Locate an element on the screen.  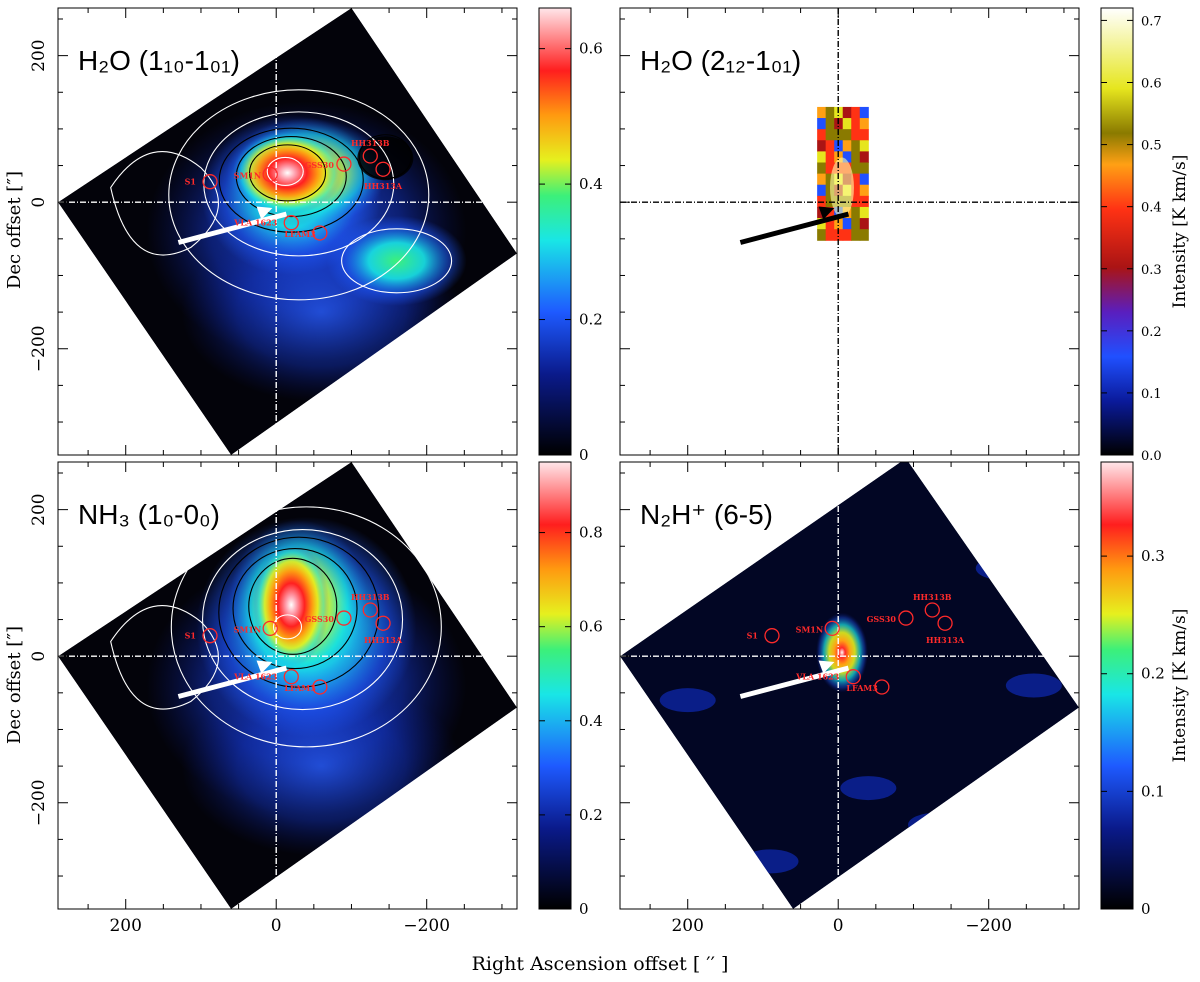
colorbar-tick-label: 0.0 is located at coordinates (1151, 456).